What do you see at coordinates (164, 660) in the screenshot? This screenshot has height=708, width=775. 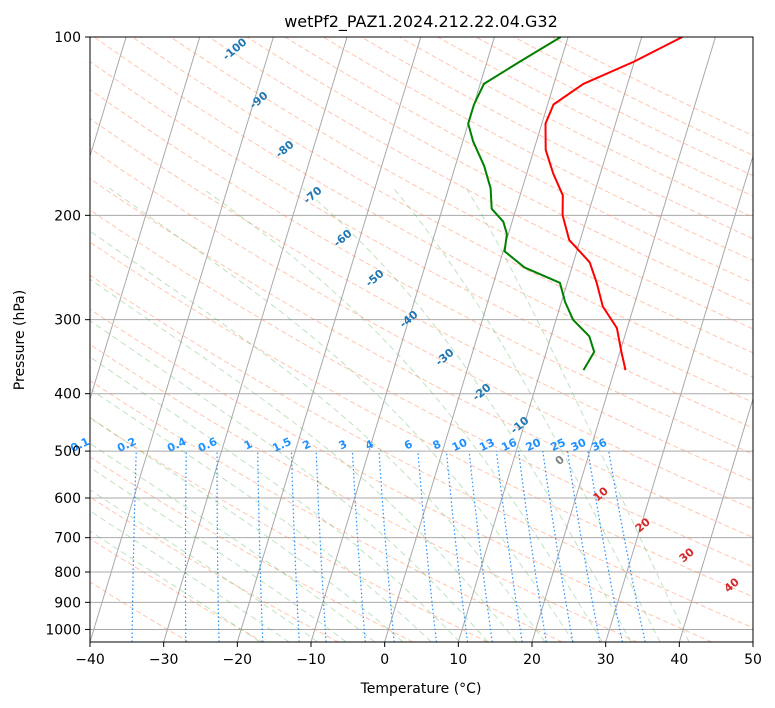 I see `x-tick-label: −30` at bounding box center [164, 660].